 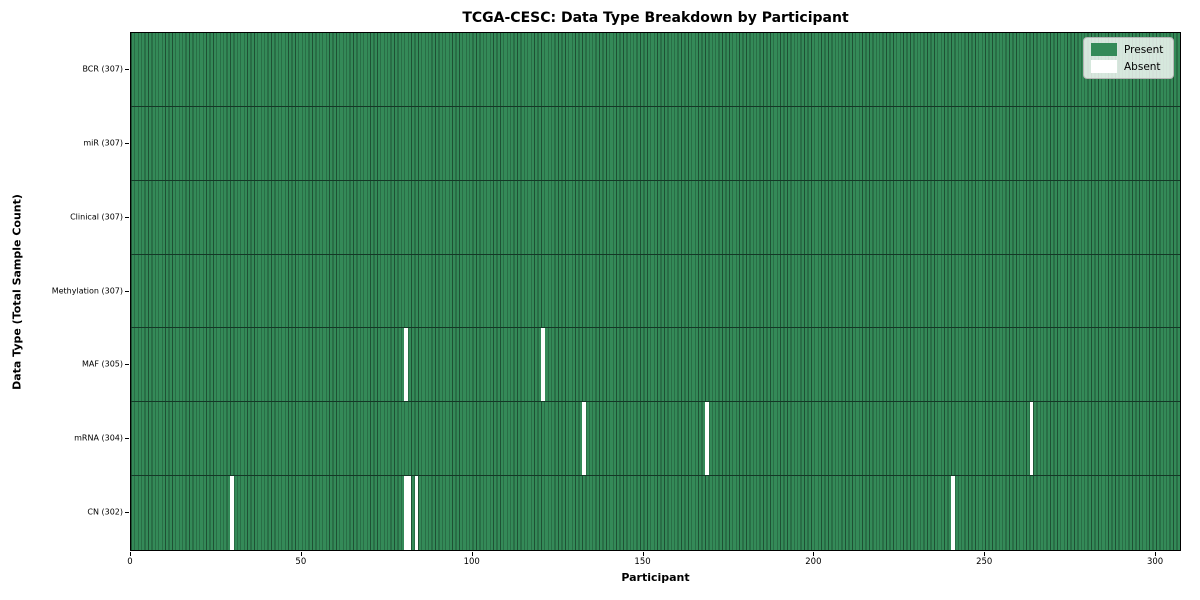 What do you see at coordinates (655, 218) in the screenshot?
I see `heatmap-row-Clinical` at bounding box center [655, 218].